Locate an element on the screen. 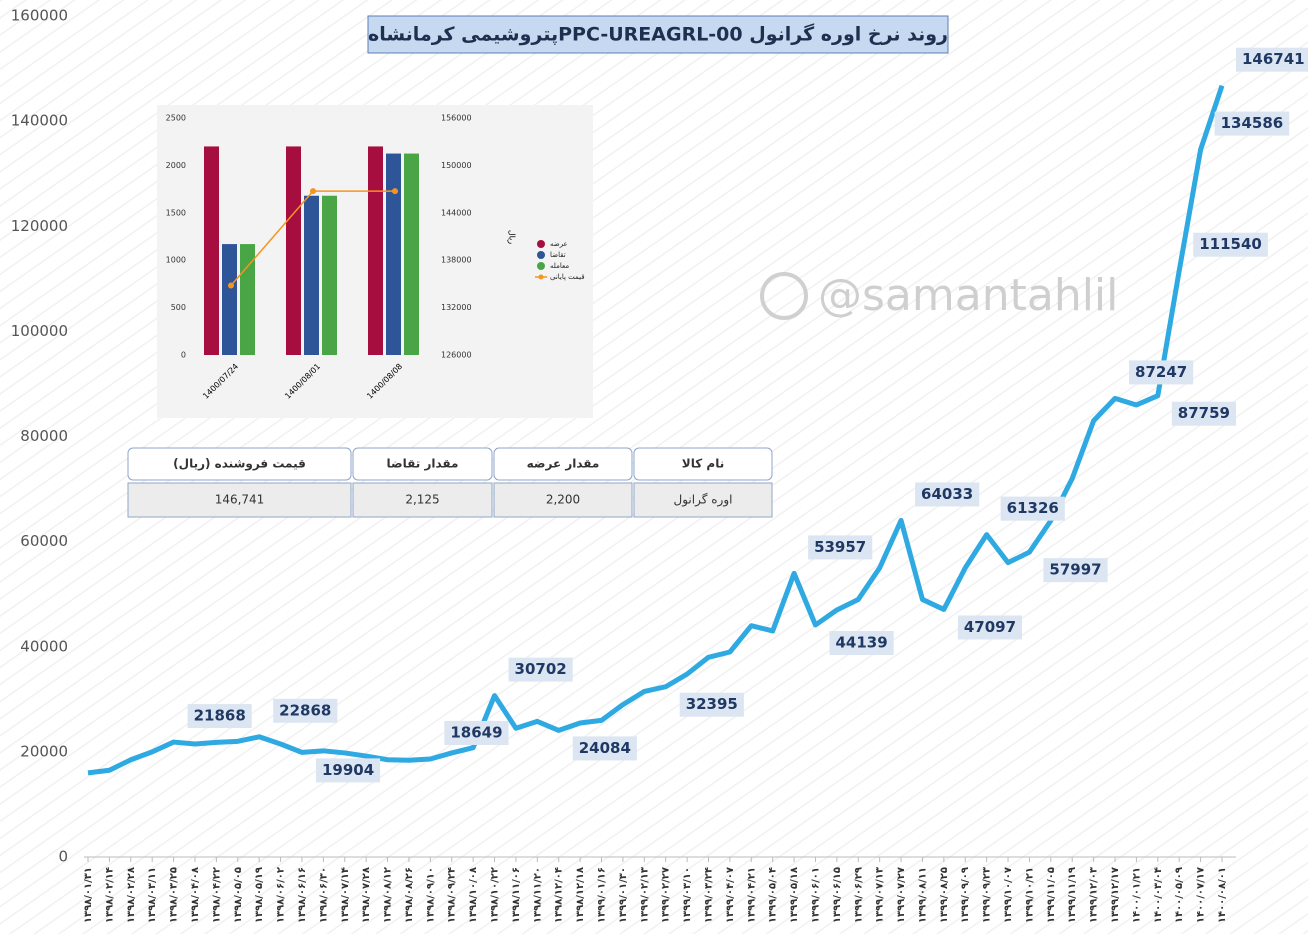  x-tick-label: ۱۳۹۹/۰۶/۱۵ is located at coordinates (837, 895).